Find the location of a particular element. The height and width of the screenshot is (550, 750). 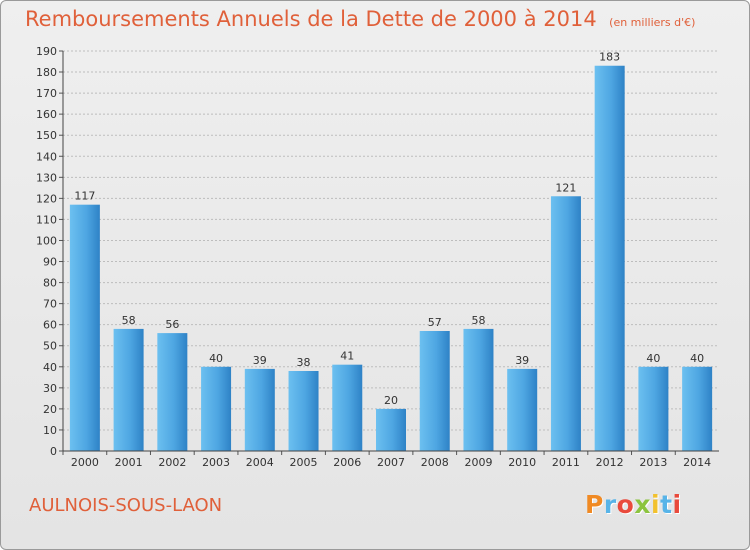

y-tick-label: 170 is located at coordinates (46, 93).